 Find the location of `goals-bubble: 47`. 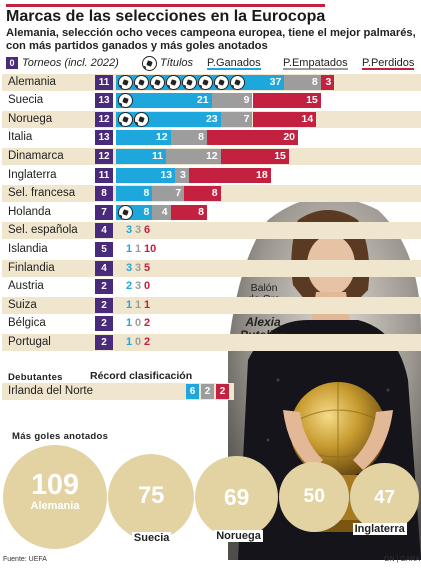

goals-bubble: 47 is located at coordinates (384, 497).